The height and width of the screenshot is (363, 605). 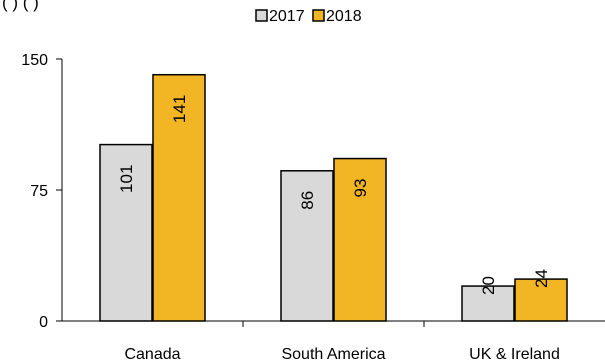 I want to click on legend: 2017 2018, so click(x=308, y=16).